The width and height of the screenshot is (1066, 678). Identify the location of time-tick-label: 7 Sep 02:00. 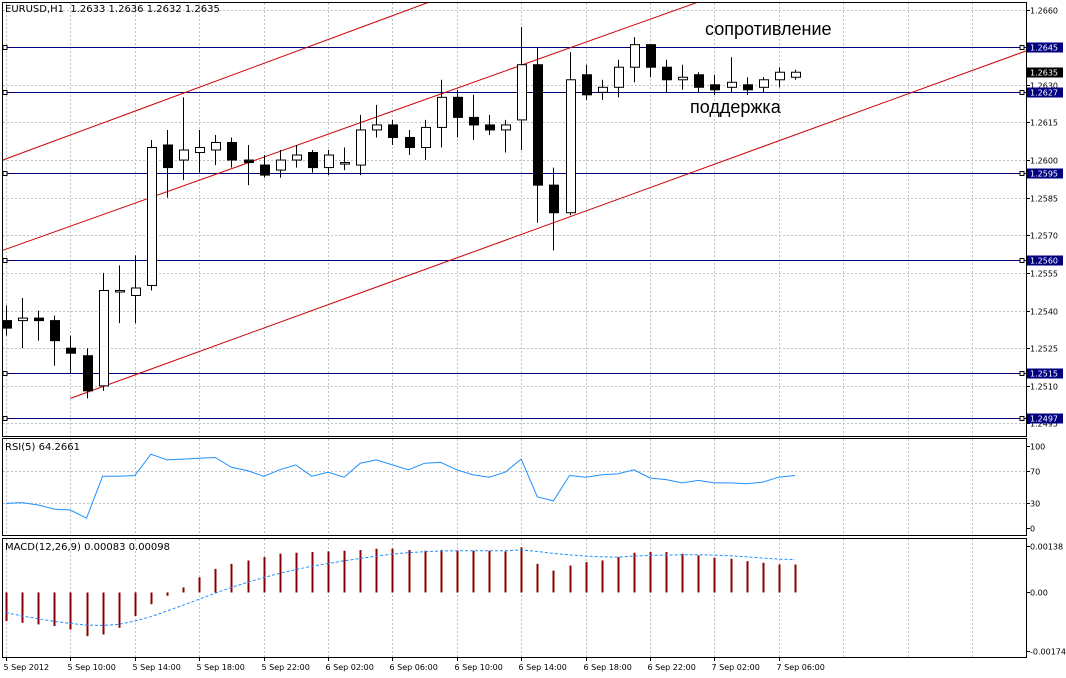
(736, 667).